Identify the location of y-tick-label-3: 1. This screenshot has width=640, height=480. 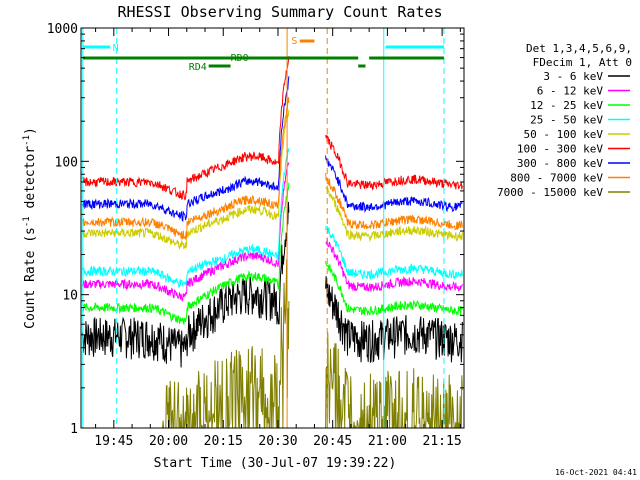
(74, 429).